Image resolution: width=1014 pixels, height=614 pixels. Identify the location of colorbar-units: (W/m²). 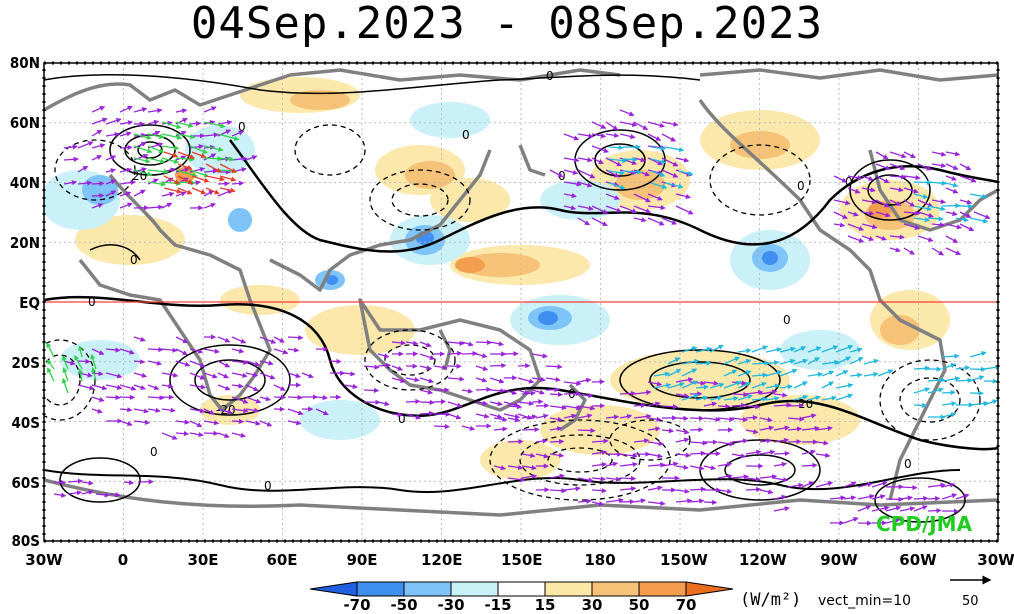
(770, 600).